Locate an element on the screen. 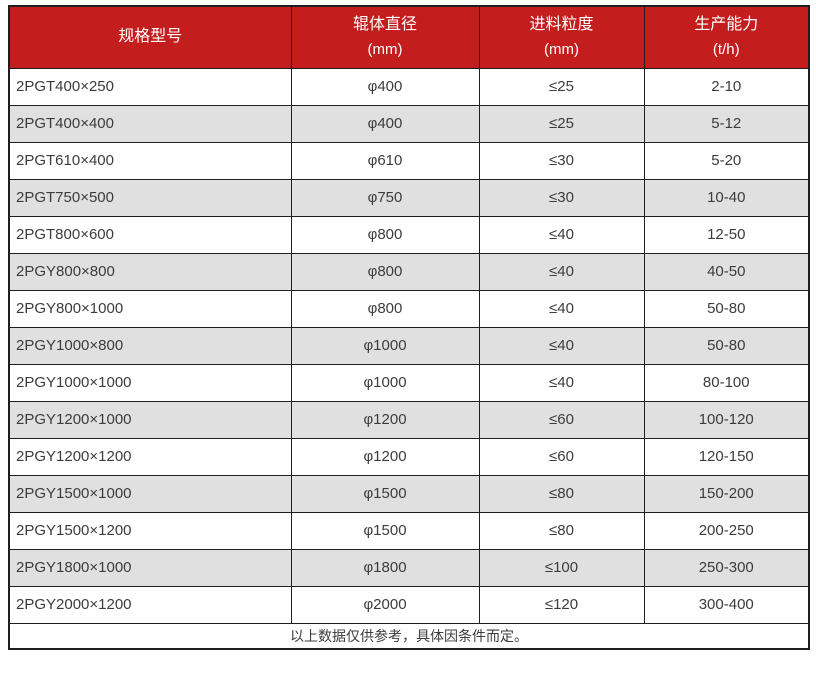 Image resolution: width=816 pixels, height=689 pixels. model-cell: 2PGY800×1000 is located at coordinates (150, 308).